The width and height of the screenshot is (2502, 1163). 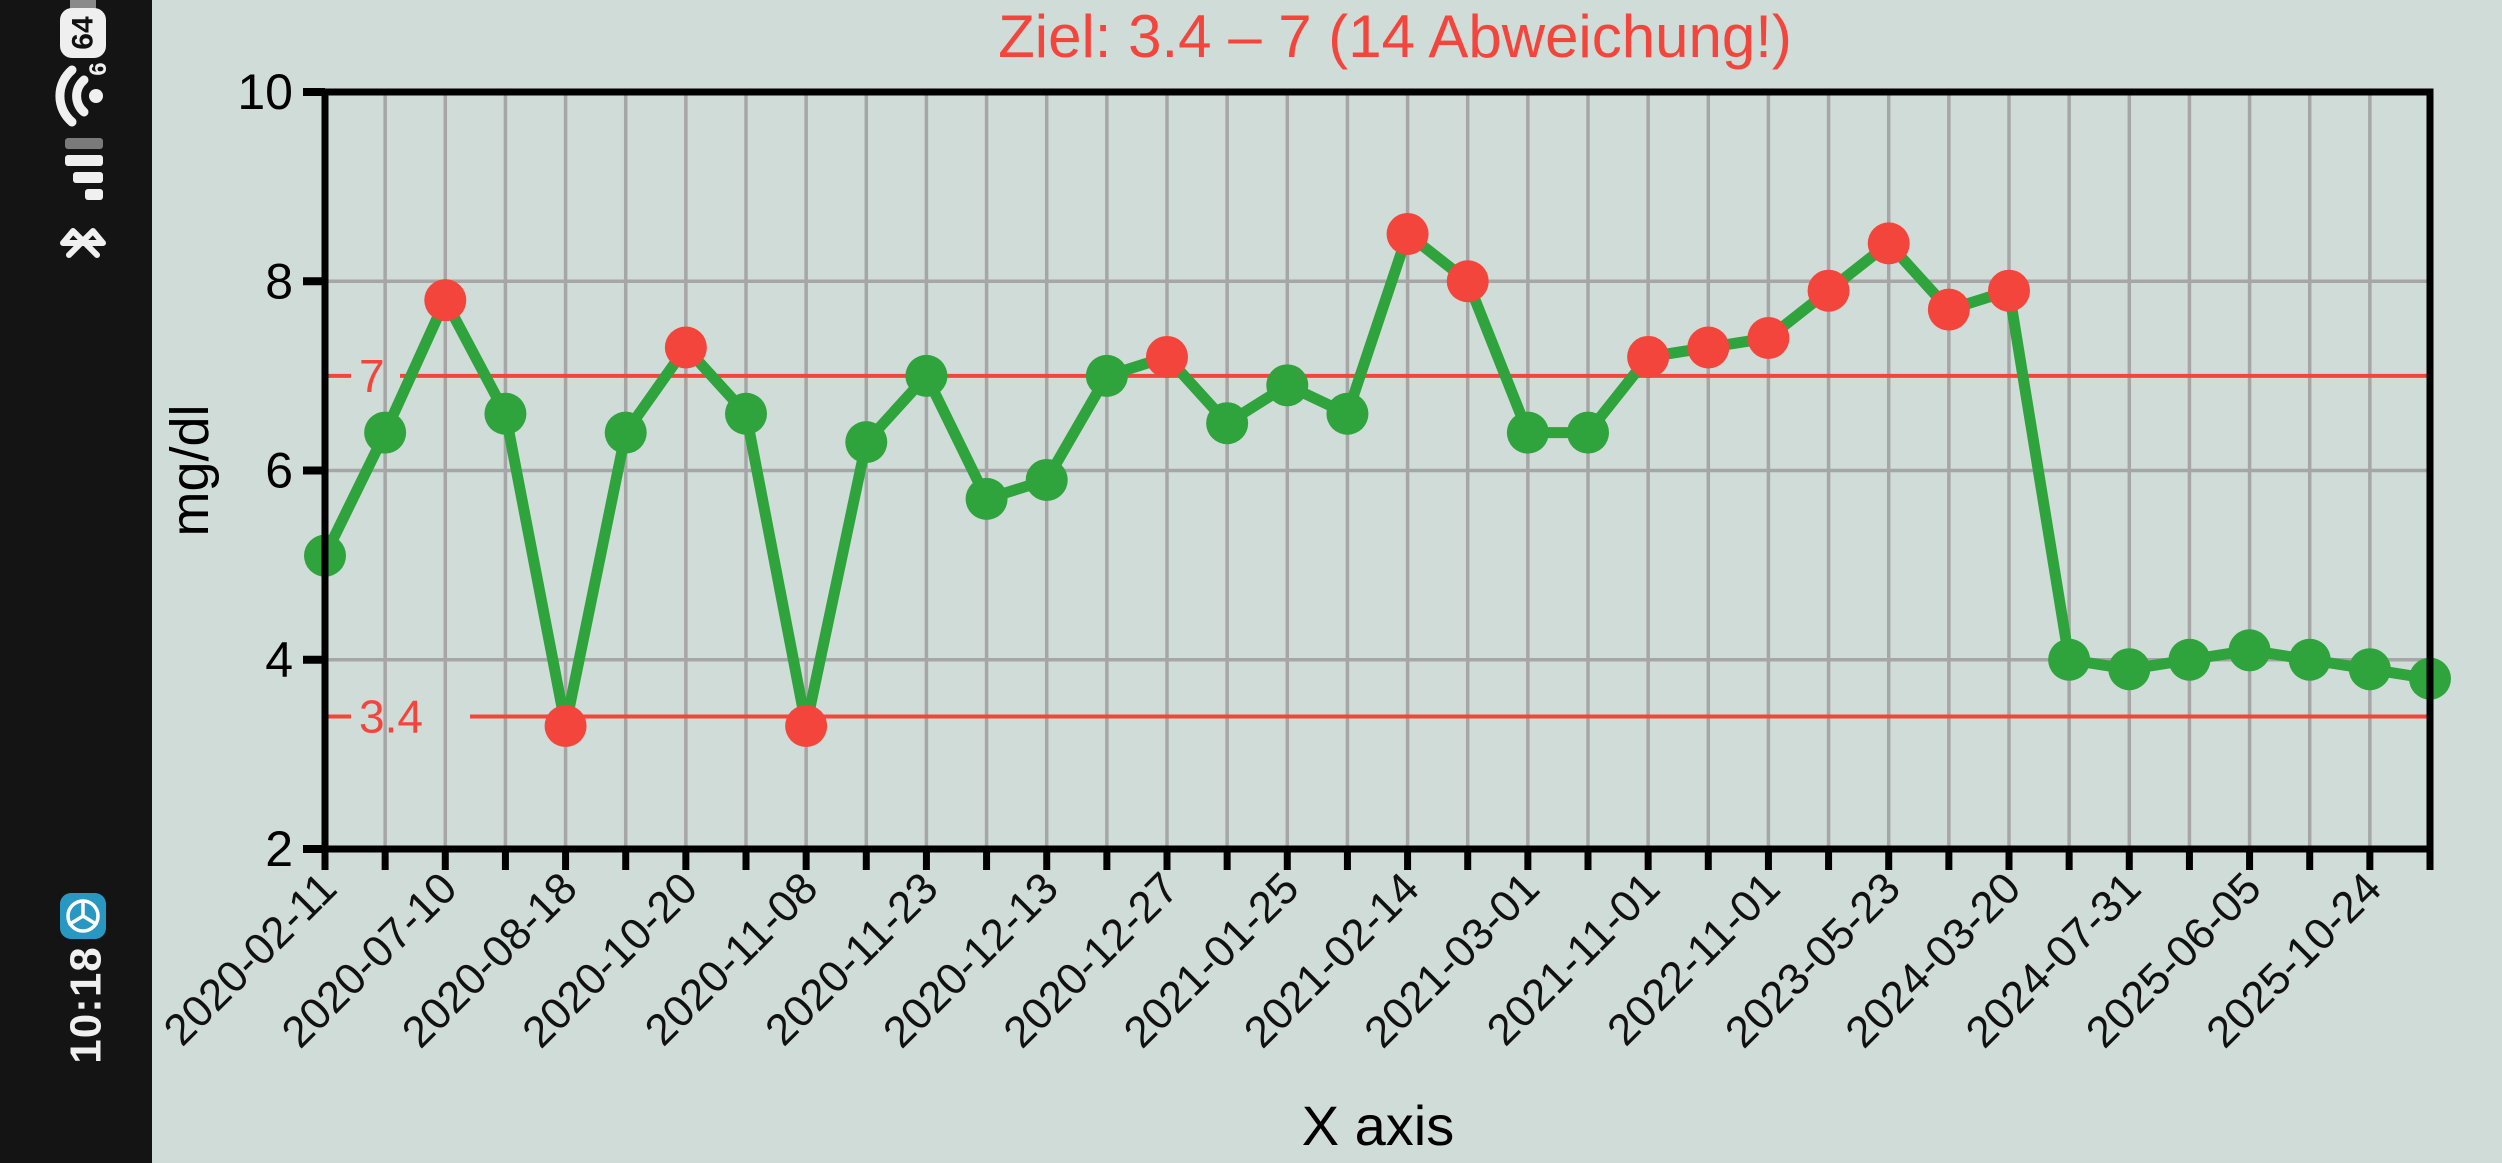 What do you see at coordinates (391, 717) in the screenshot?
I see `target-line-low-label: 3.4` at bounding box center [391, 717].